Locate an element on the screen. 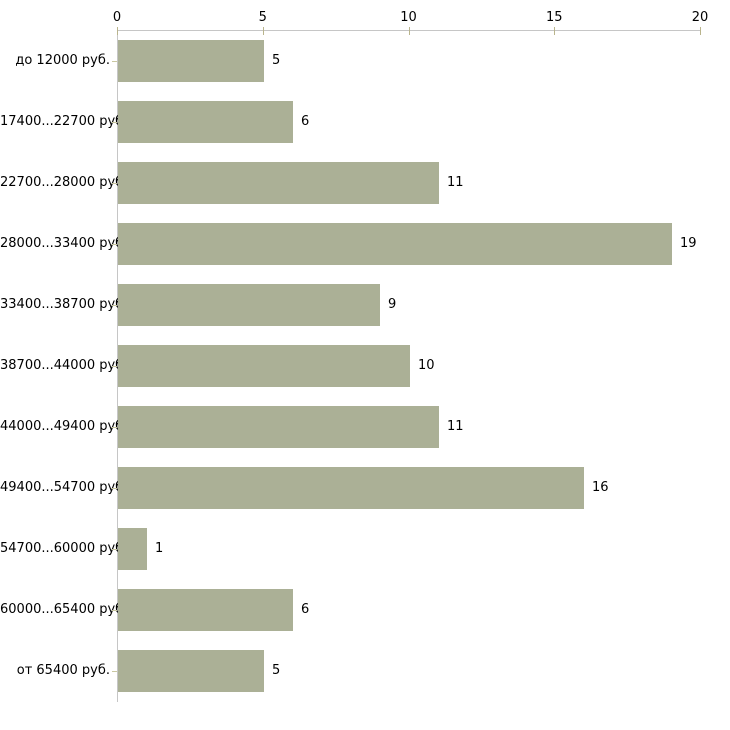  category-label: 22700...28000 руб. is located at coordinates (64, 182).